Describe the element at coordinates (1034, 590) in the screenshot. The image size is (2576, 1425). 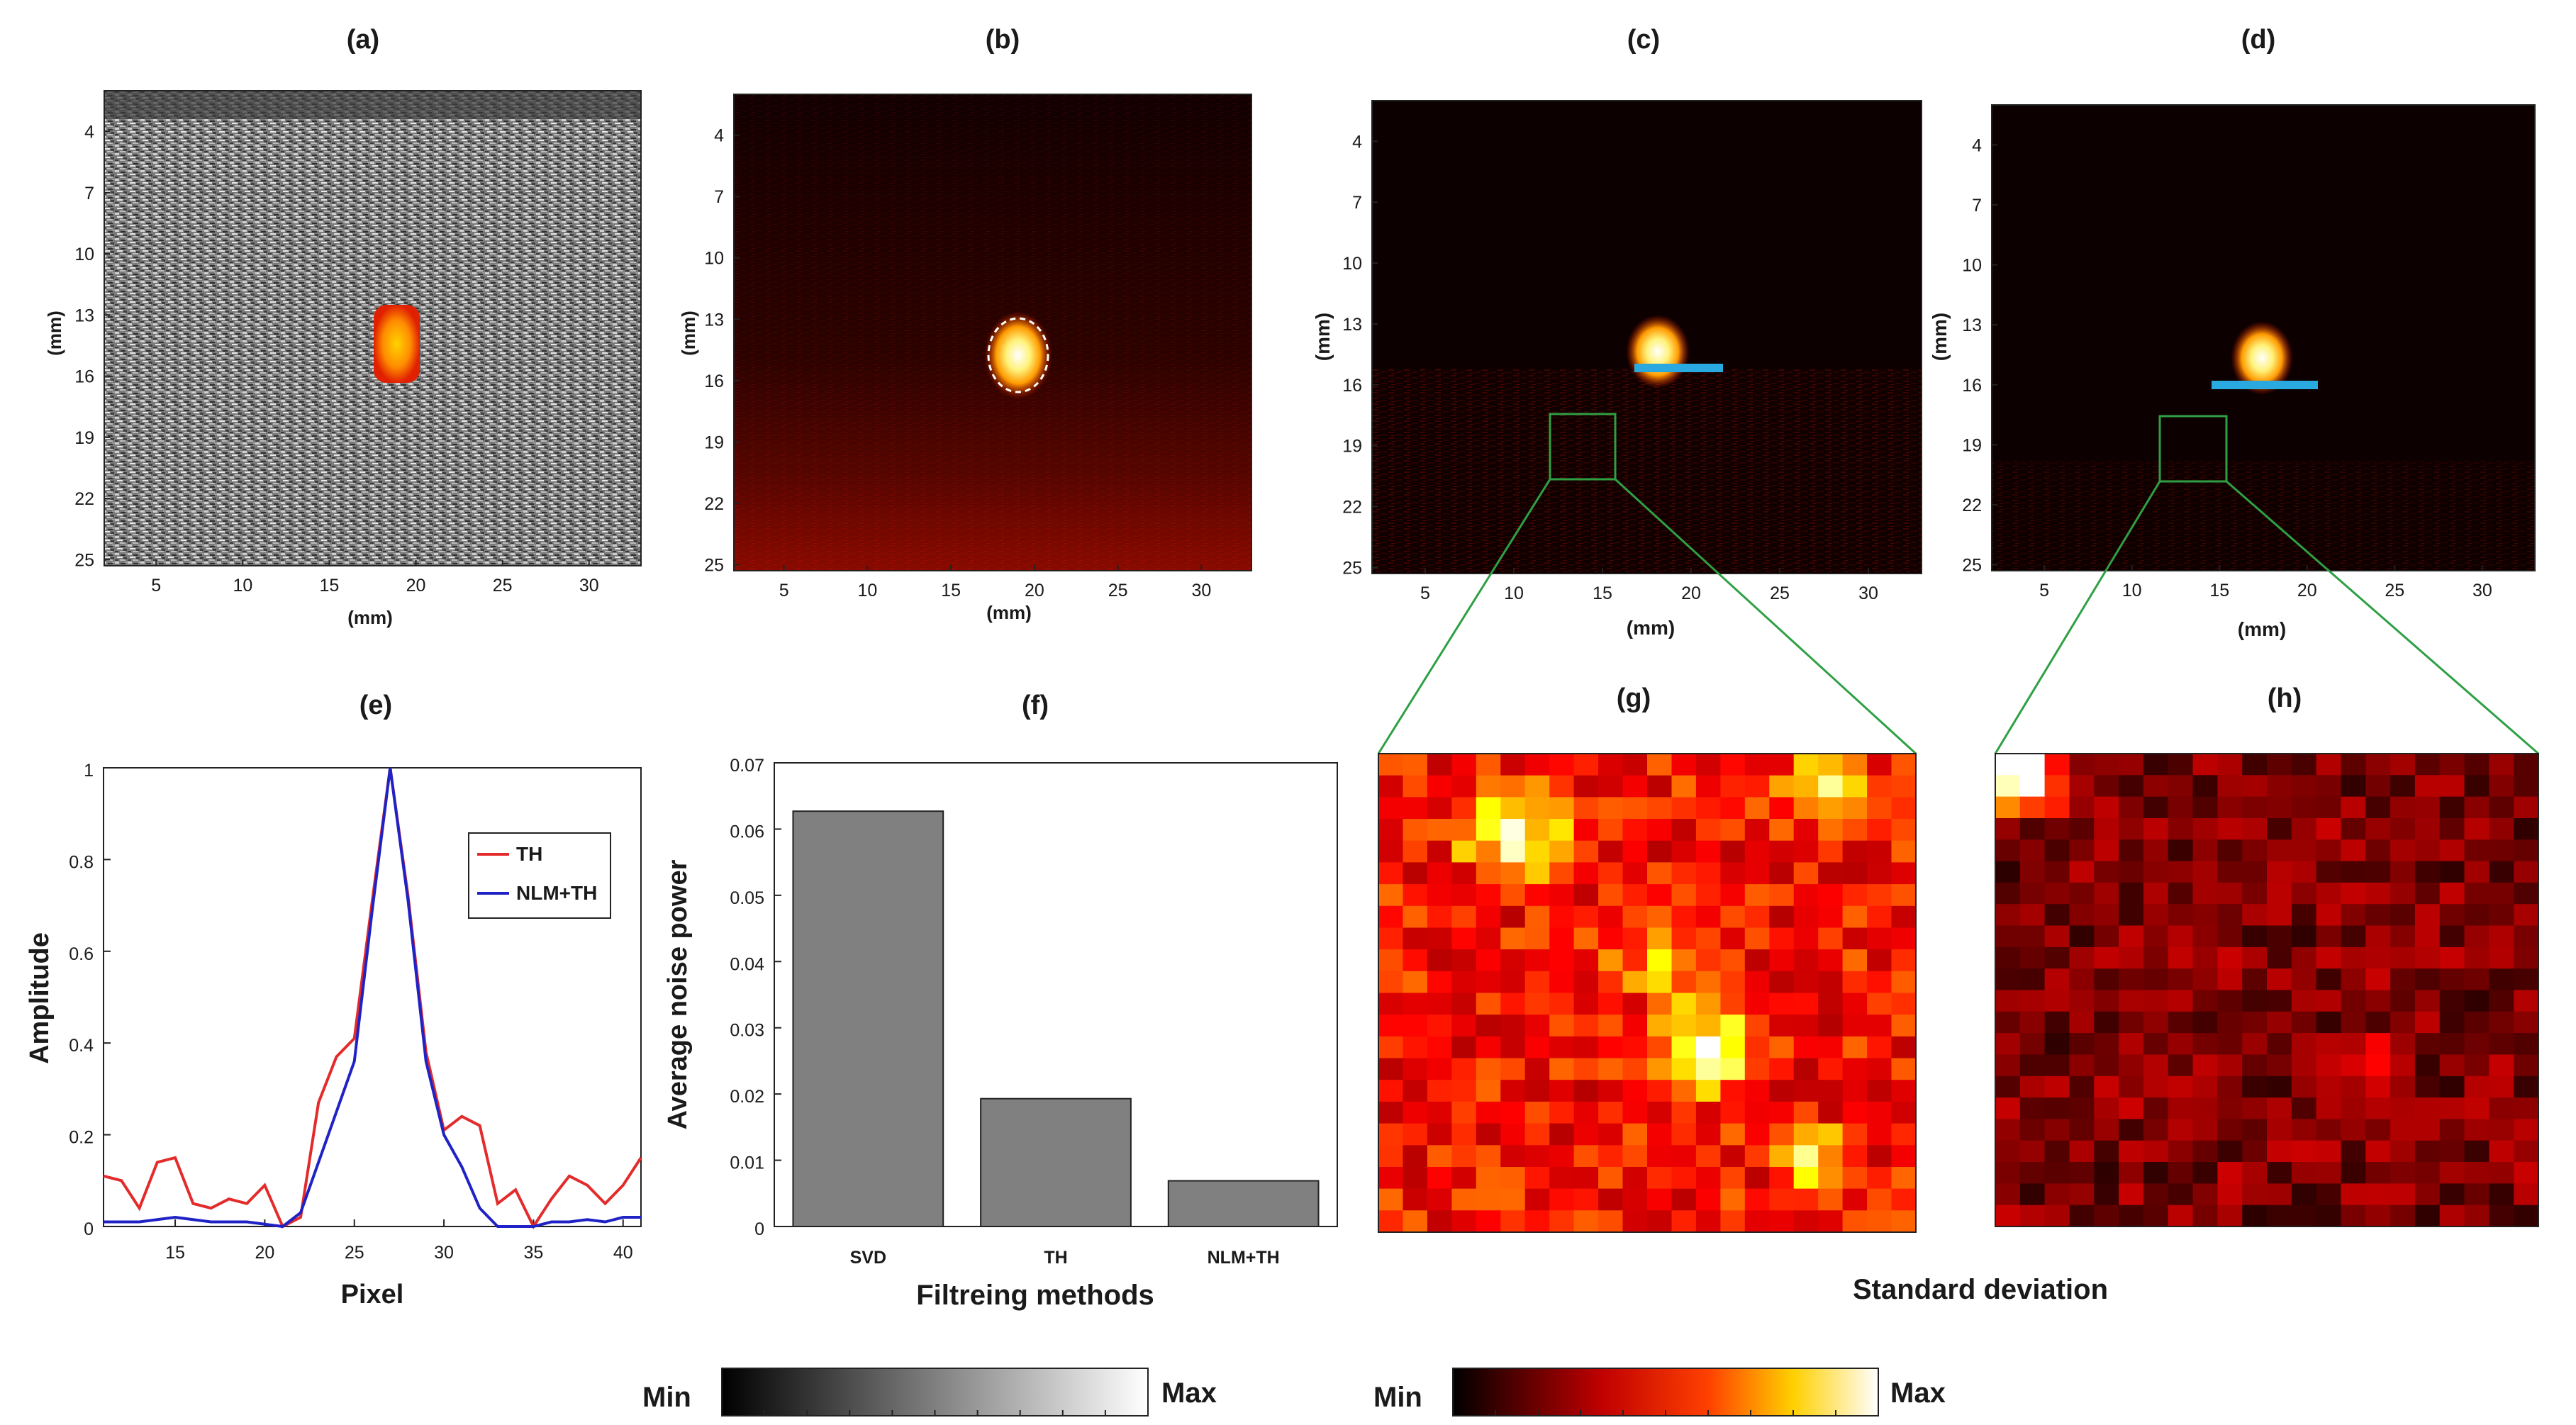
I see `xtick-label: 20` at that location.